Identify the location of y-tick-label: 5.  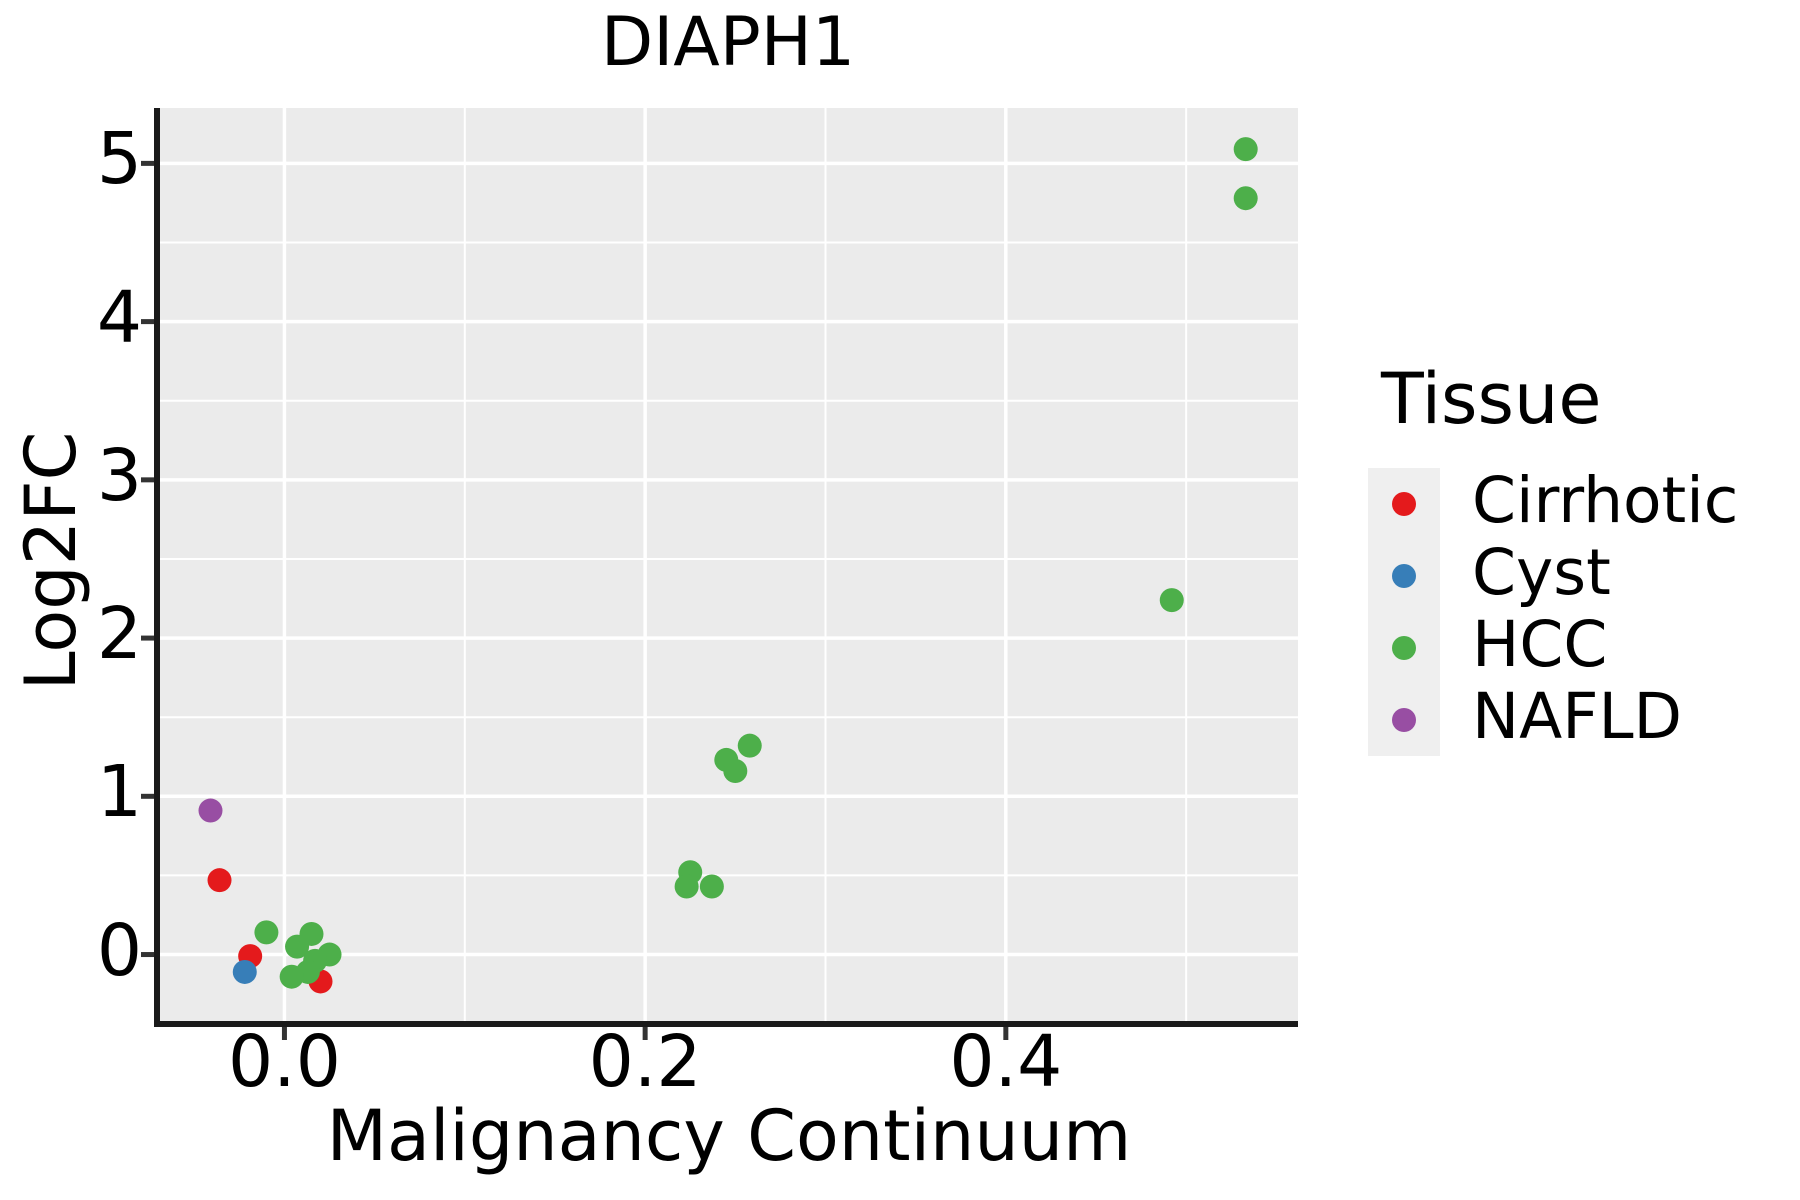
(119, 159).